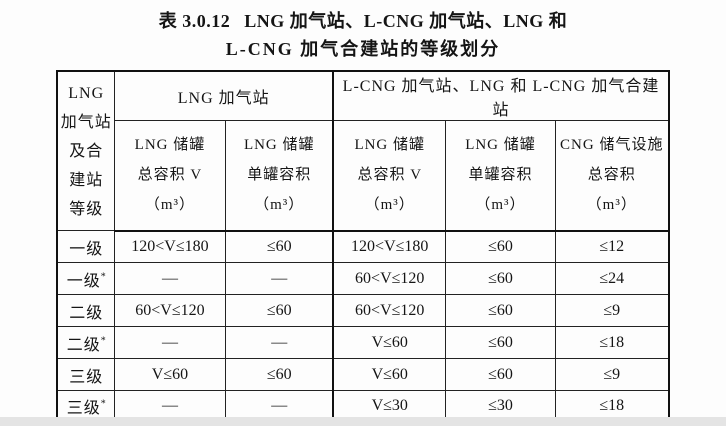 The width and height of the screenshot is (726, 426). Describe the element at coordinates (389, 176) in the screenshot. I see `col-header-lcng-lng-total-volume: LNG 储罐 总容积 V （m³）` at that location.